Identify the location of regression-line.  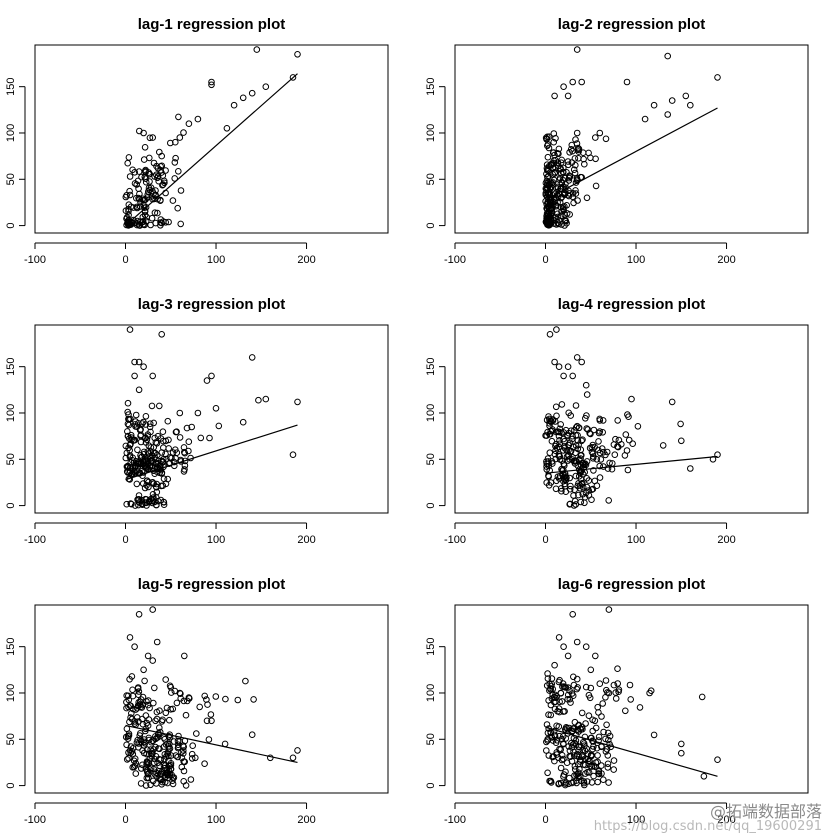
(631, 154).